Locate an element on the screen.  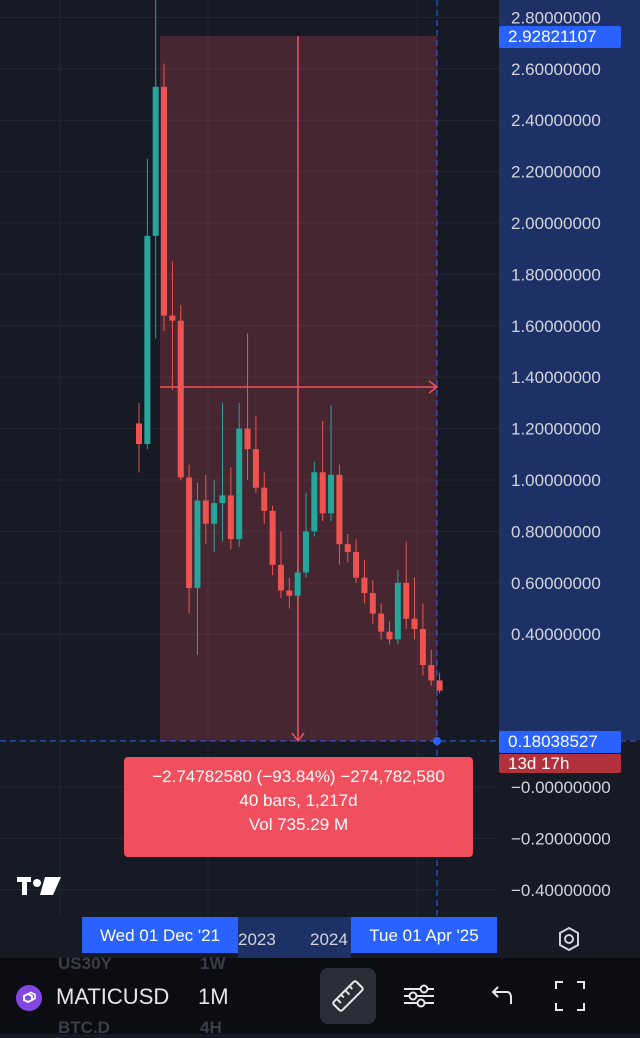
settings-icon is located at coordinates (569, 939).